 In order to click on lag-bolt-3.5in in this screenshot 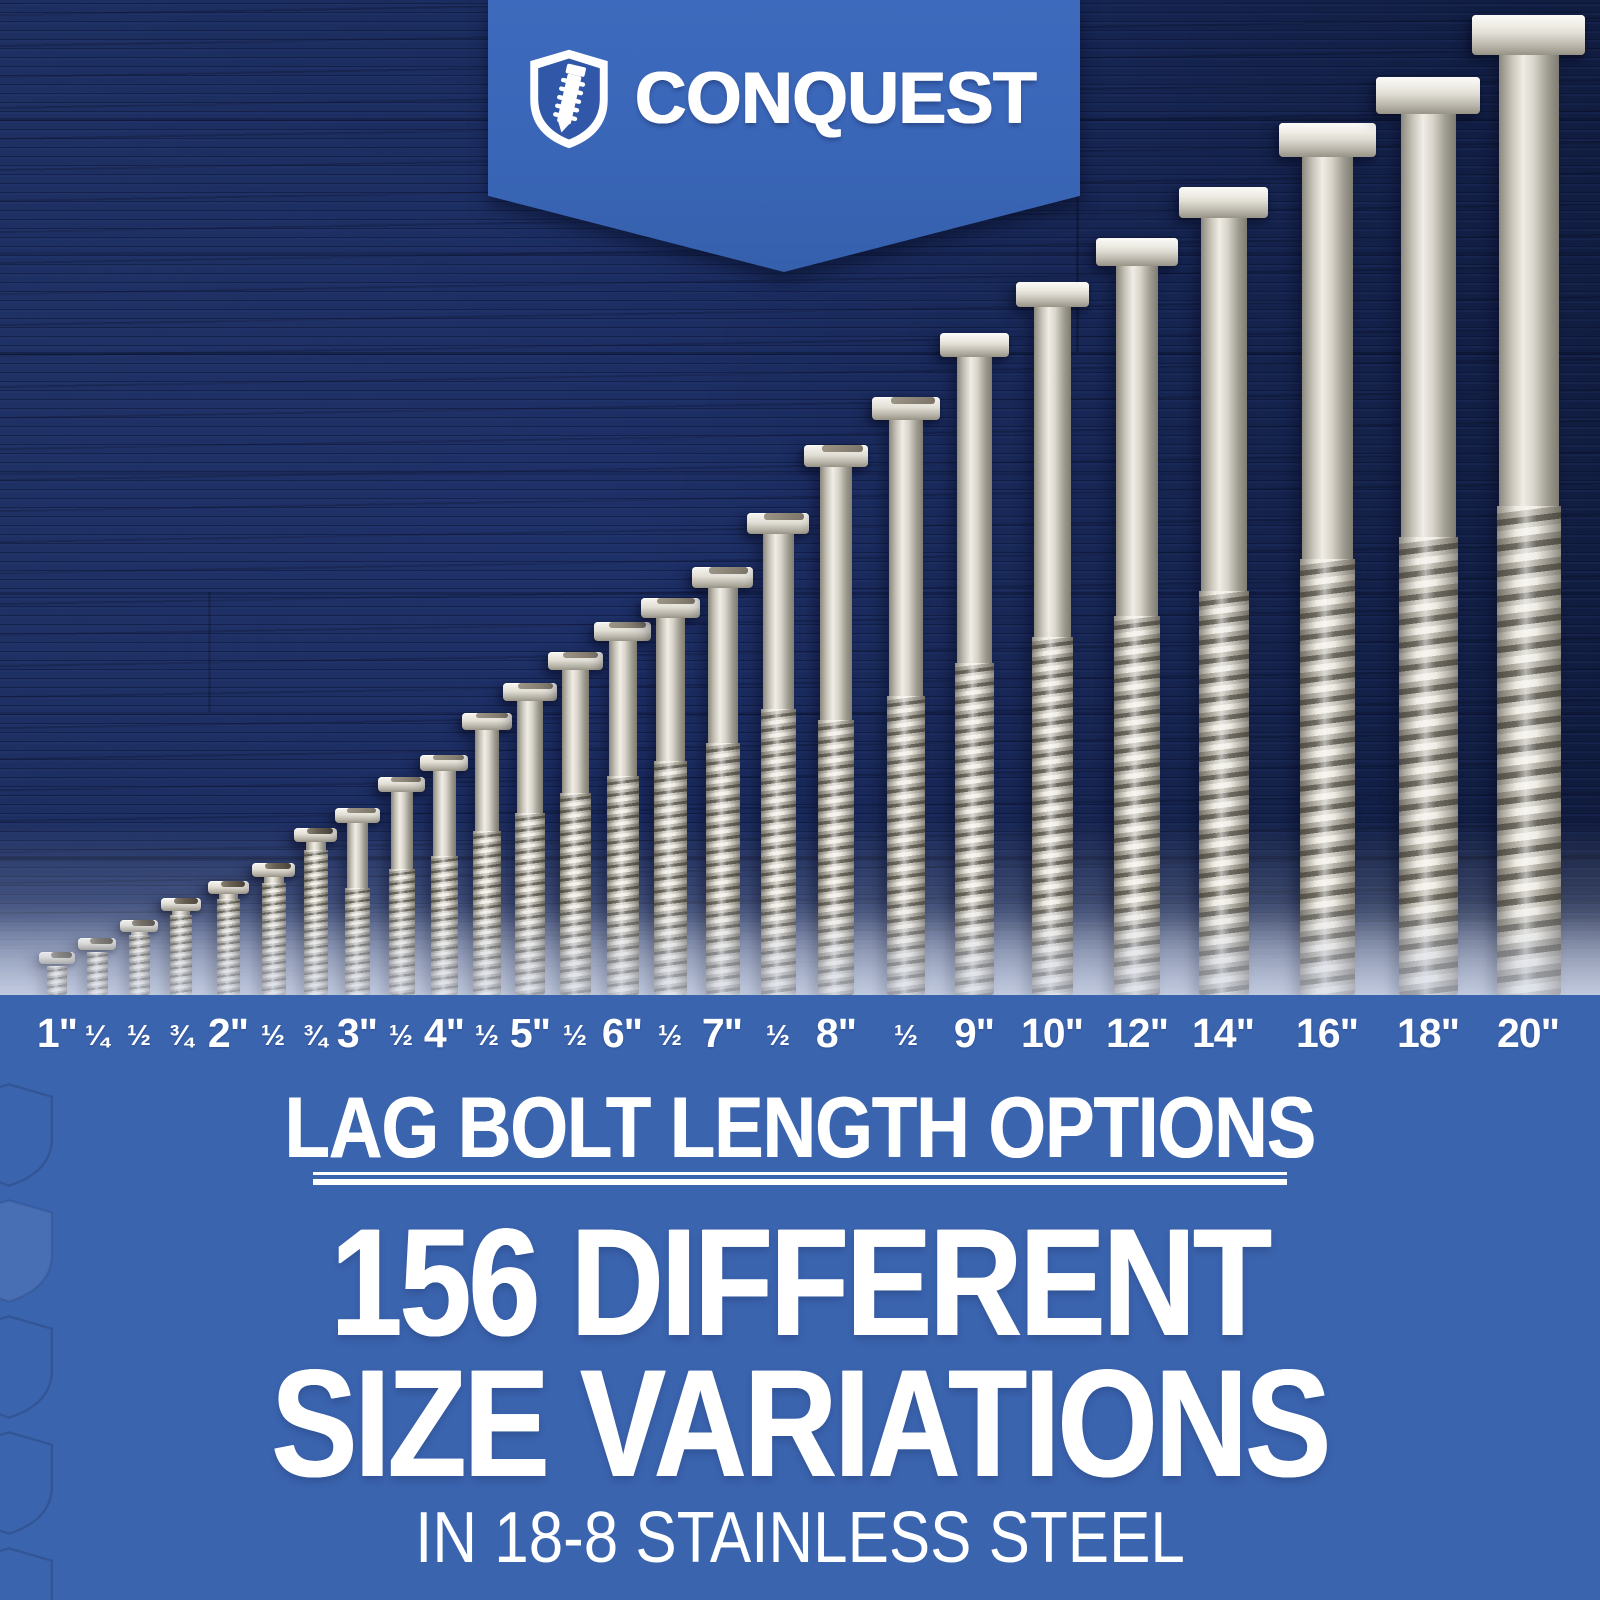, I will do `click(401, 886)`.